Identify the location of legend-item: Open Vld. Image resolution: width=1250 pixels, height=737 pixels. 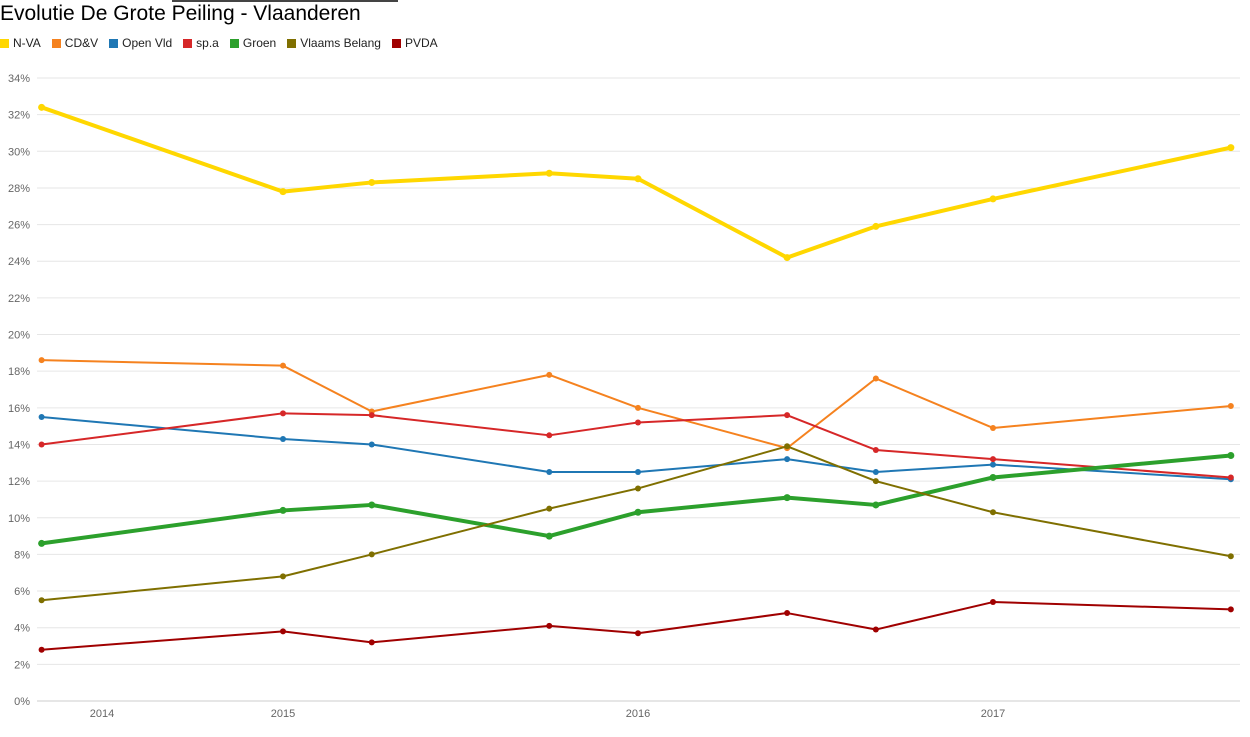
(140, 43).